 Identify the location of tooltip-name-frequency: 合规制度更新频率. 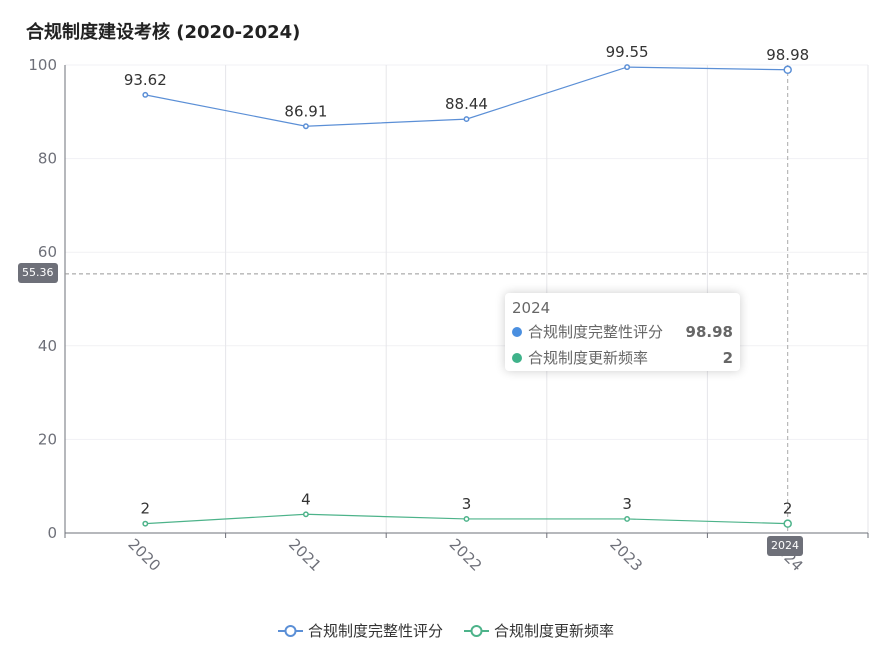
(588, 358).